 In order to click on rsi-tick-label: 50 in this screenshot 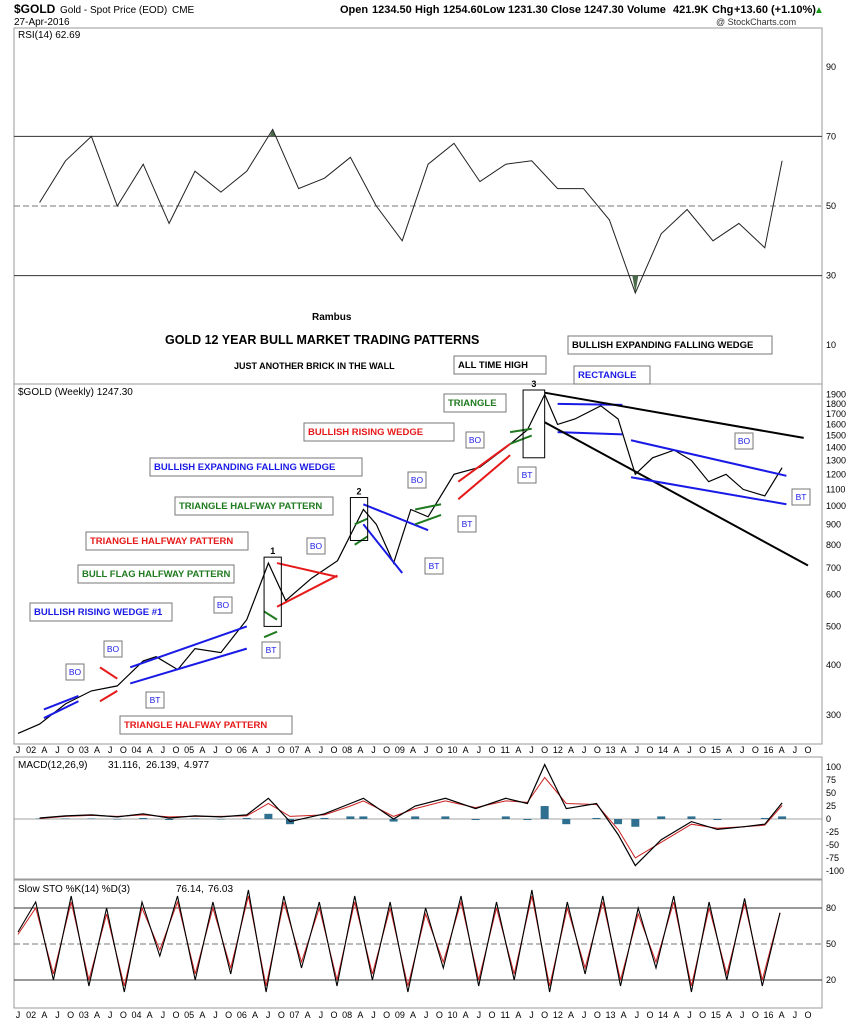, I will do `click(831, 206)`.